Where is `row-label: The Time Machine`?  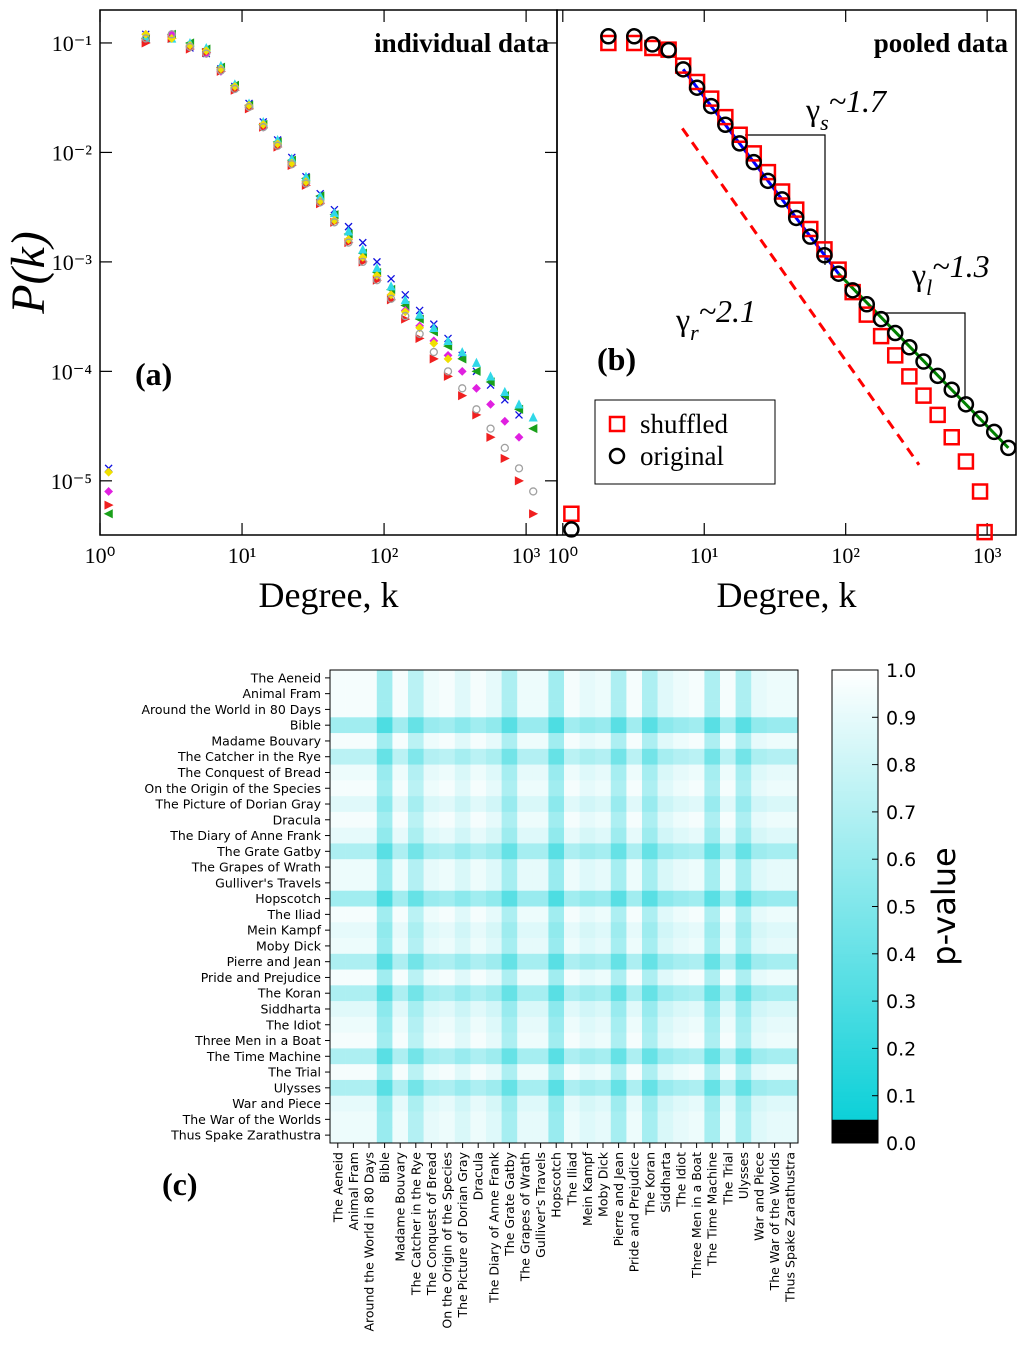
row-label: The Time Machine is located at coordinates (263, 1056).